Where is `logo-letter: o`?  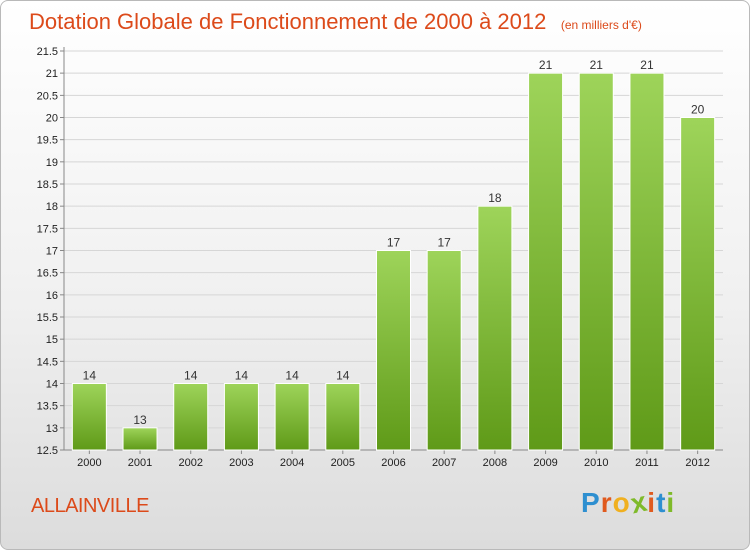
logo-letter: o is located at coordinates (621, 502).